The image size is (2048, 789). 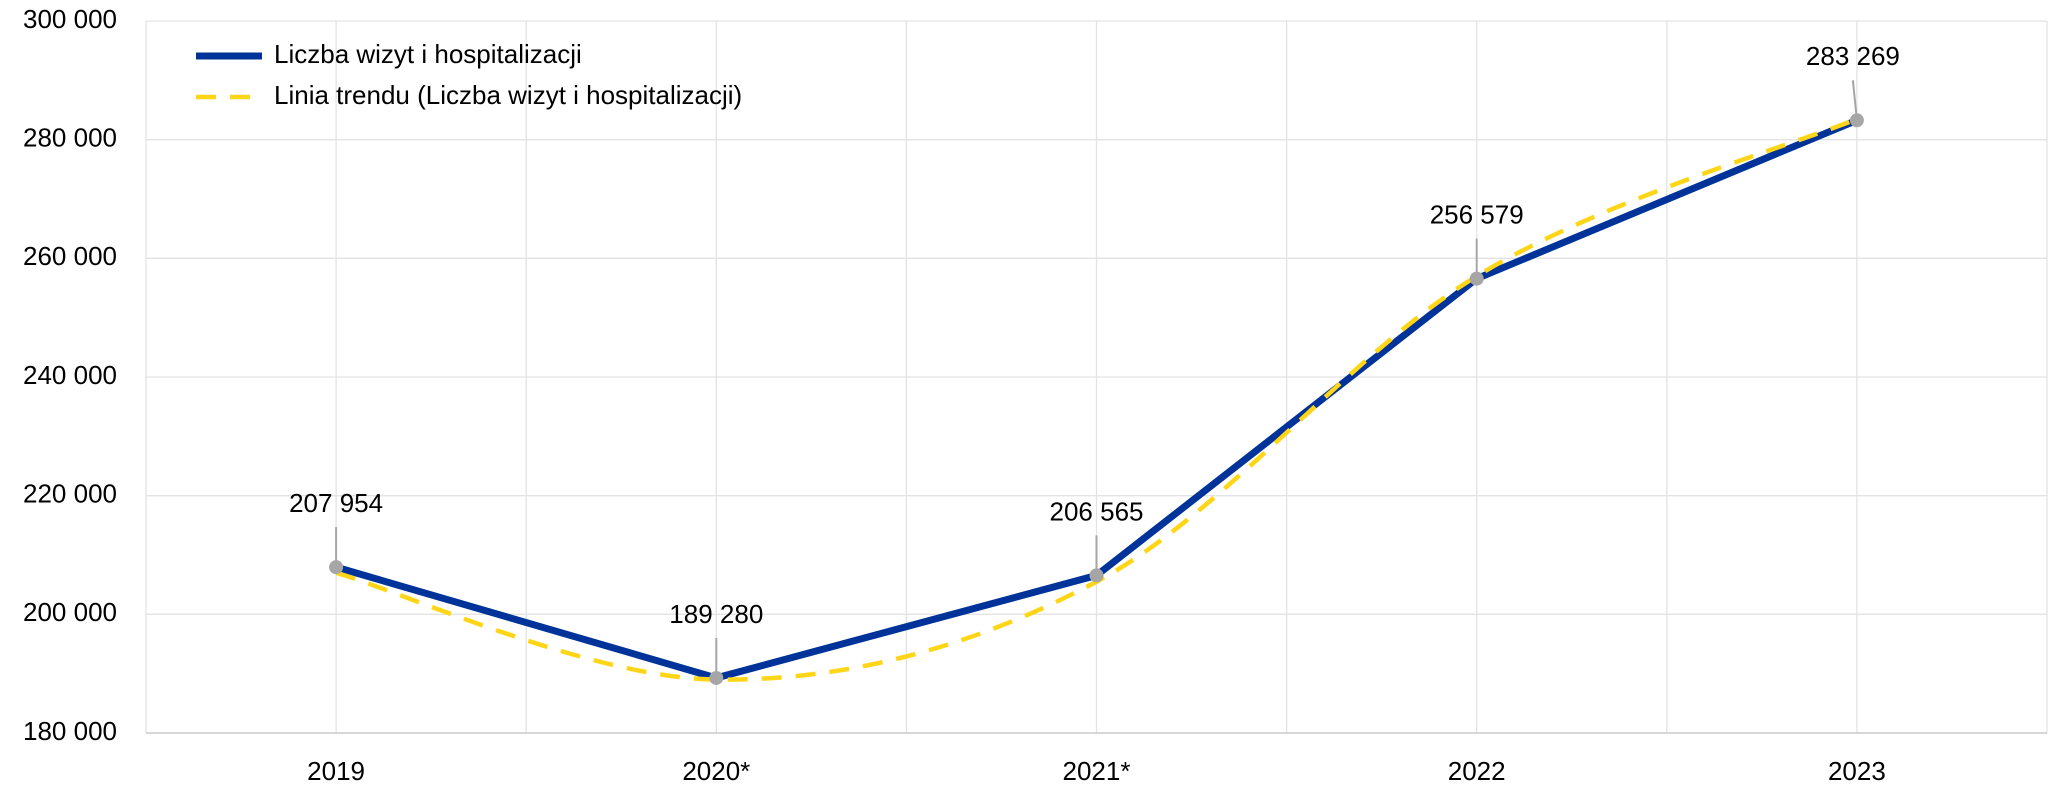 What do you see at coordinates (70, 138) in the screenshot?
I see `y-tick-label: 280 000` at bounding box center [70, 138].